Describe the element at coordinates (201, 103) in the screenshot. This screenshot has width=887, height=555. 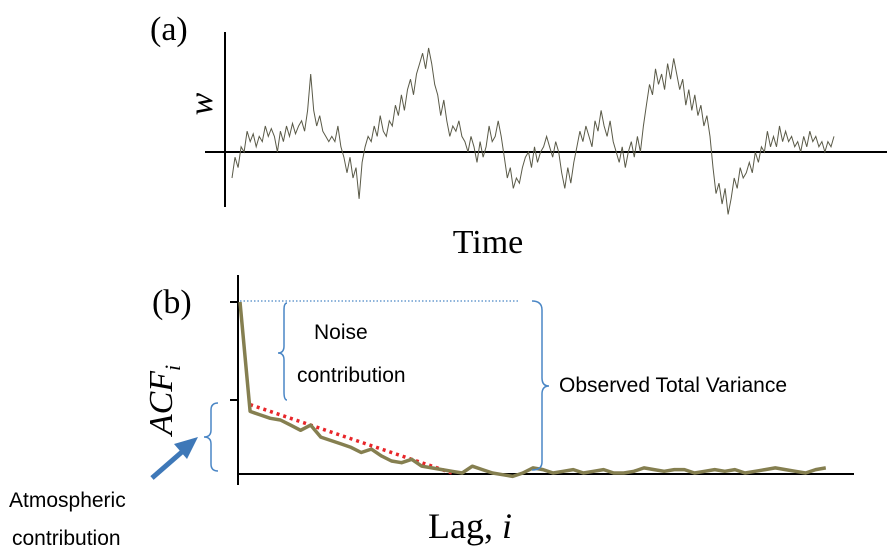
I see `panel-a-ylabel: w` at that location.